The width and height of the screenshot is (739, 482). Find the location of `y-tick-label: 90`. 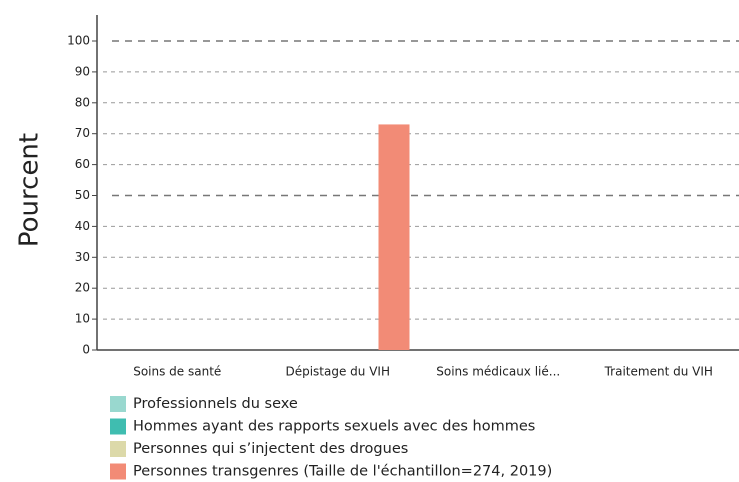

y-tick-label: 90 is located at coordinates (82, 71).